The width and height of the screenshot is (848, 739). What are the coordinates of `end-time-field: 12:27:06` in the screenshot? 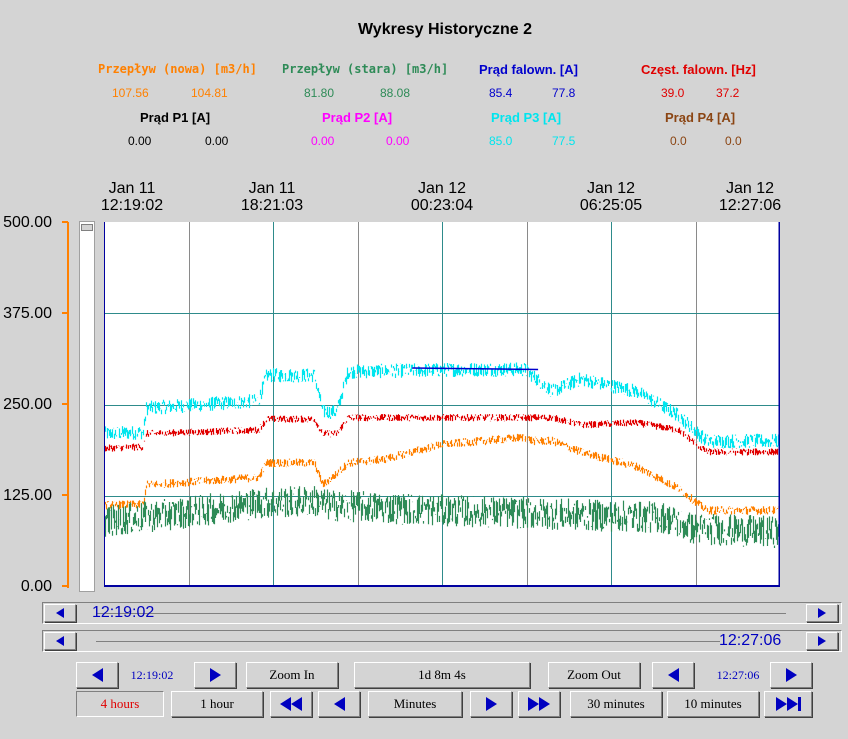 It's located at (738, 675).